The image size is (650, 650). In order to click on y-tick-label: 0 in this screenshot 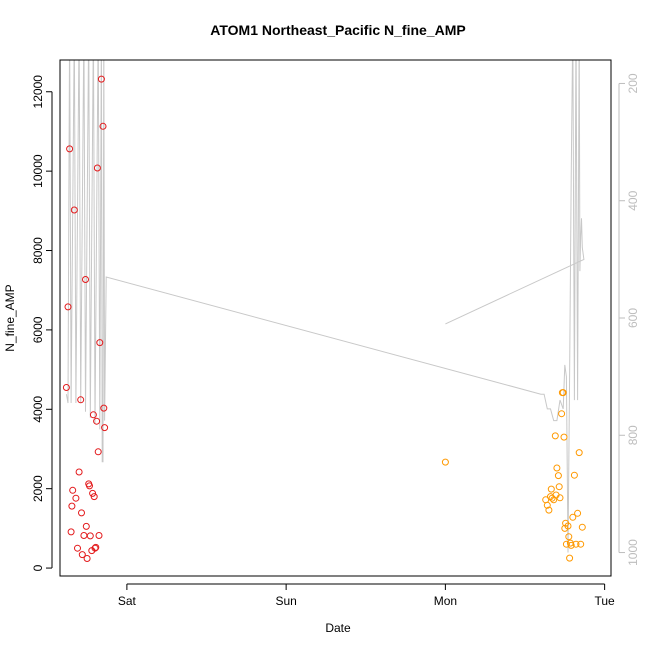, I will do `click(38, 567)`.